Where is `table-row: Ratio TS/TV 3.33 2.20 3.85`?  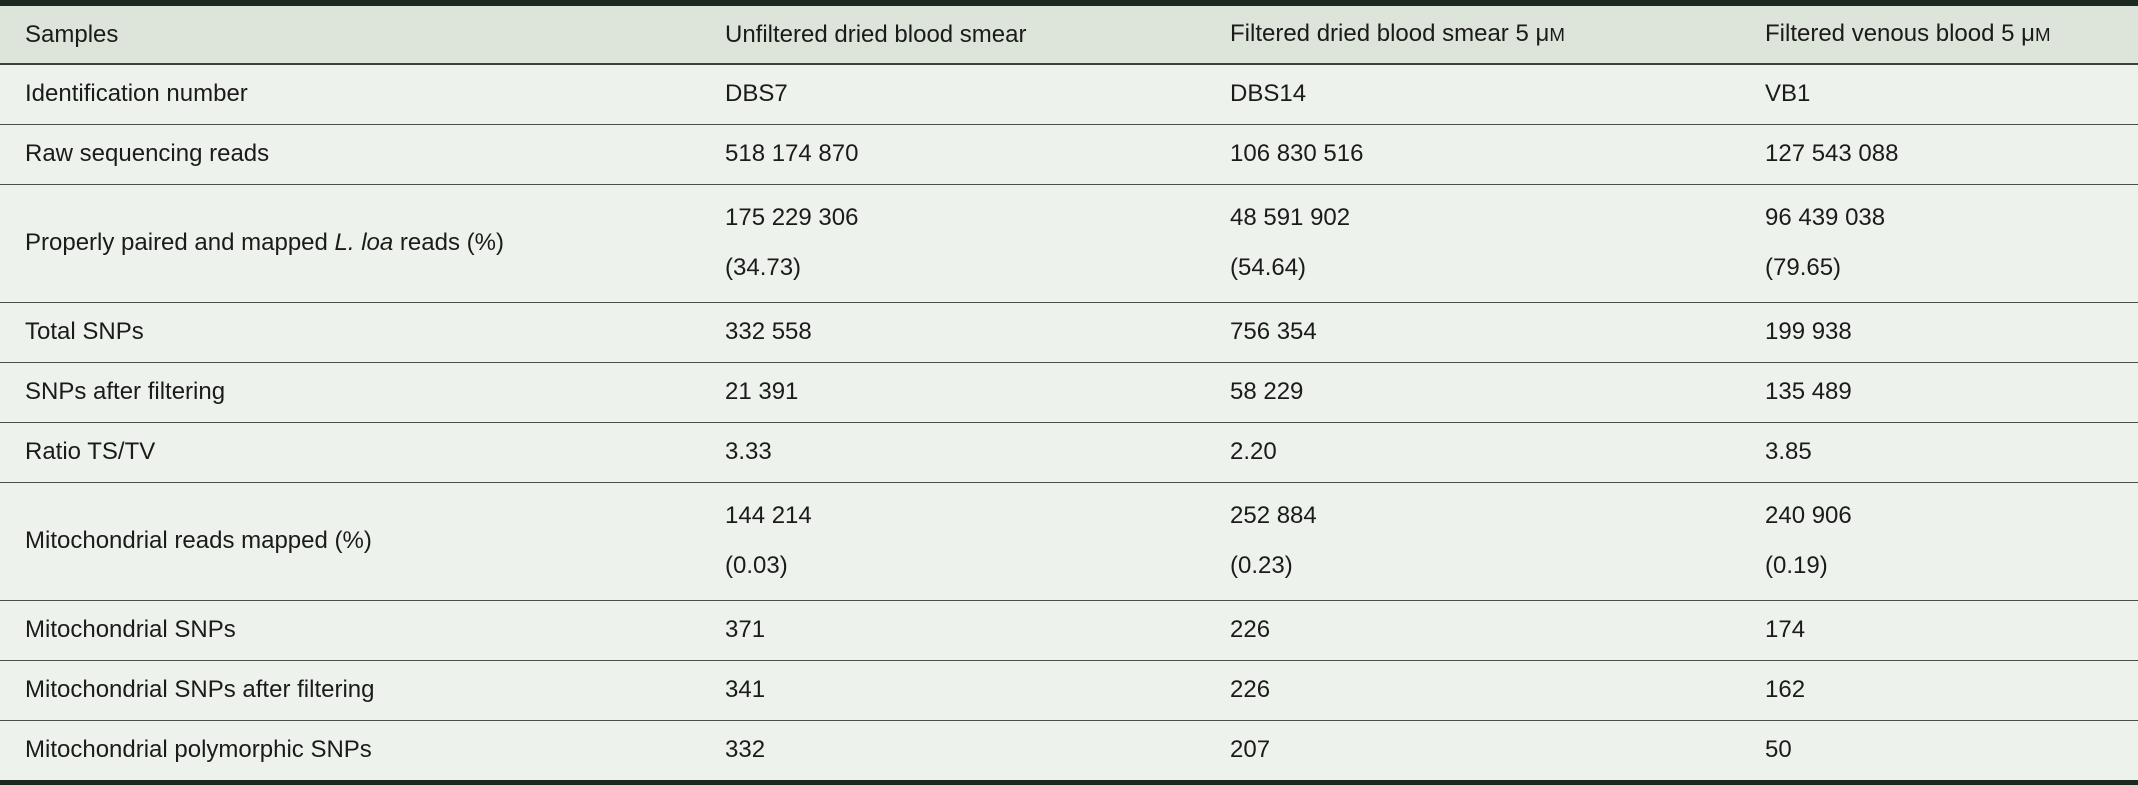 table-row: Ratio TS/TV 3.33 2.20 3.85 is located at coordinates (1069, 452).